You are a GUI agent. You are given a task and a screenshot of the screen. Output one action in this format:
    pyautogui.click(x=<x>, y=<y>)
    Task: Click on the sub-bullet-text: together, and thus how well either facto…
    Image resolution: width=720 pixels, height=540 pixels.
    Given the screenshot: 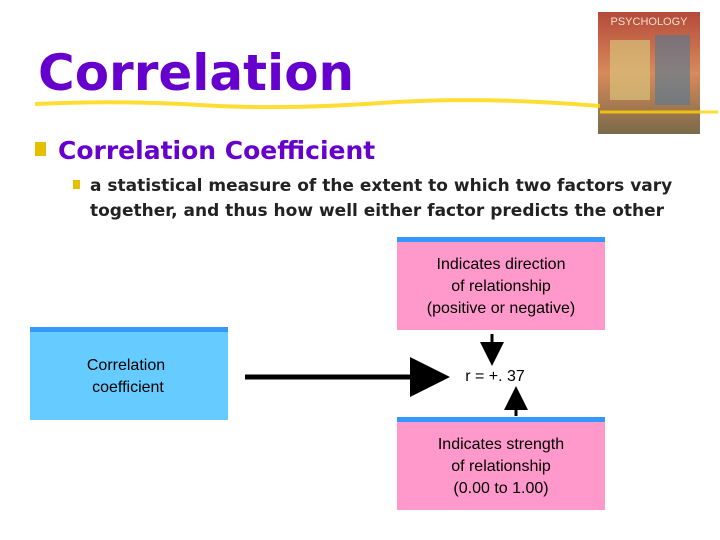 What is the action you would take?
    pyautogui.click(x=377, y=211)
    